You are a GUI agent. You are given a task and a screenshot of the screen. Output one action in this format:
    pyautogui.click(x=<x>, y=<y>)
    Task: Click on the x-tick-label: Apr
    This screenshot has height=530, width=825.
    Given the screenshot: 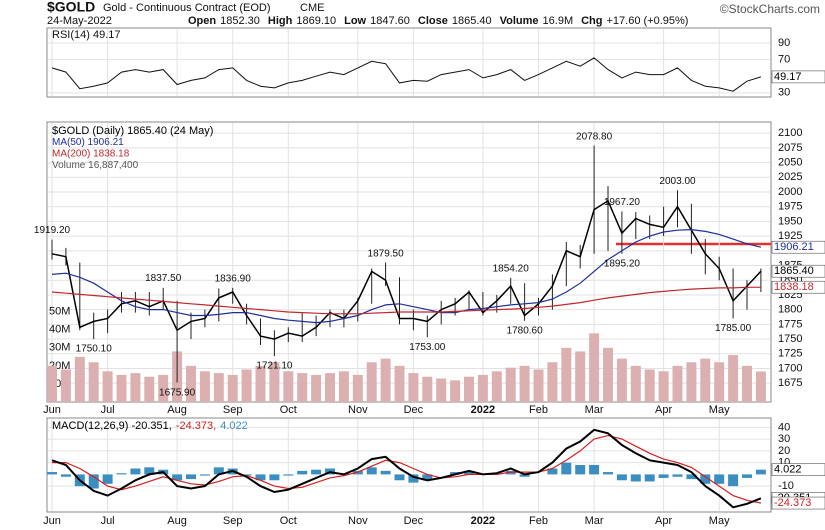 What is the action you would take?
    pyautogui.click(x=663, y=410)
    